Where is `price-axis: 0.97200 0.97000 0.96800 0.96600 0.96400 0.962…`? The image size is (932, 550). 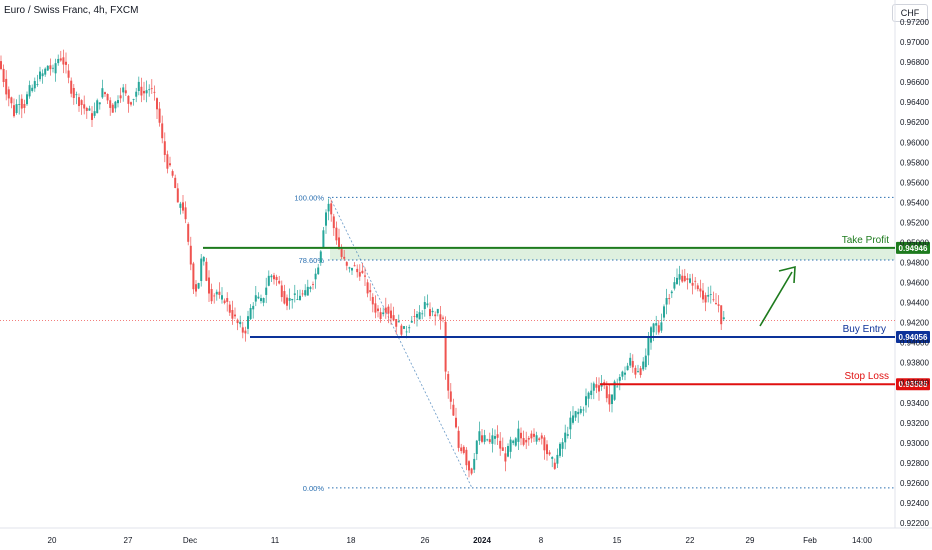
price-axis: 0.97200 0.97000 0.96800 0.96600 0.96400 0.962… is located at coordinates (914, 273).